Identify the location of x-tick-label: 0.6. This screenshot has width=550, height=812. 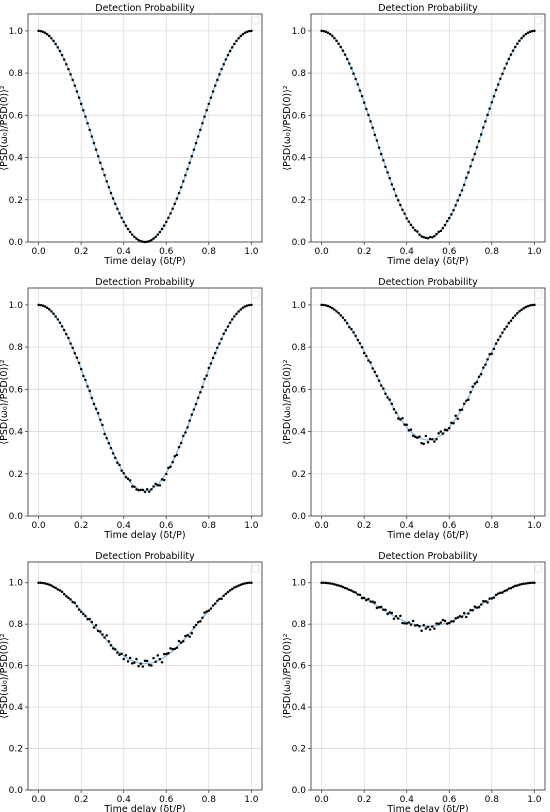
(166, 800).